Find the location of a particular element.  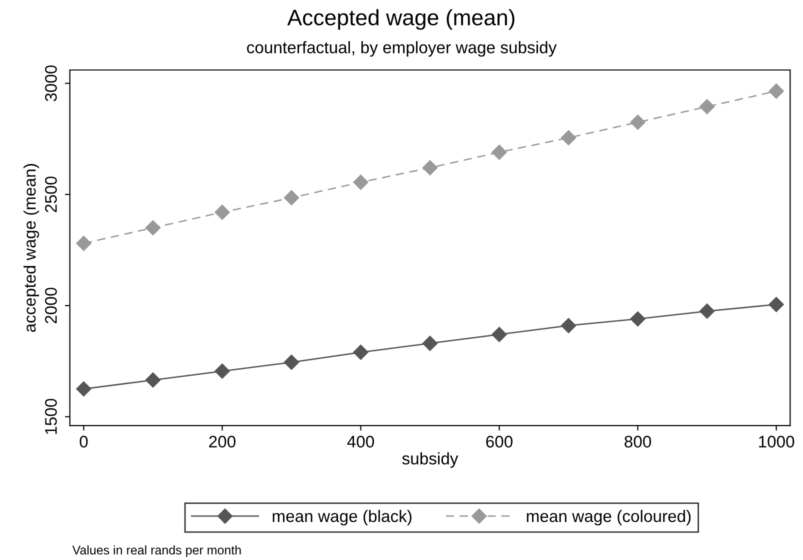

text: Values in real rands per month is located at coordinates (156, 551).